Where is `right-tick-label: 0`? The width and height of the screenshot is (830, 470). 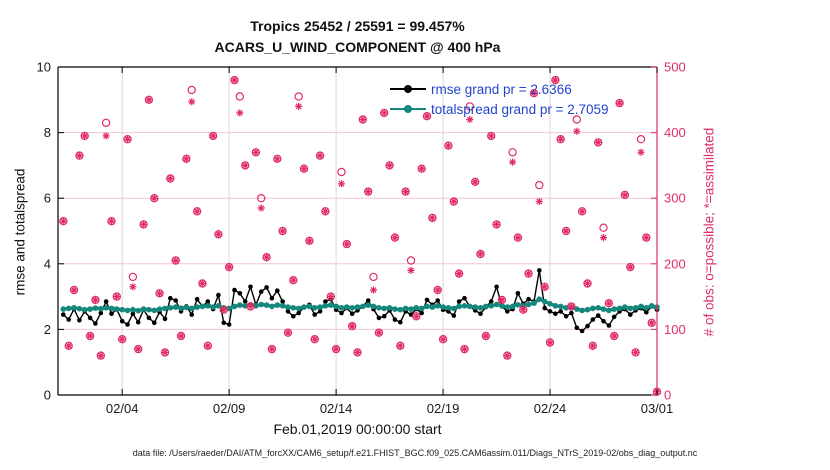
right-tick-label: 0 is located at coordinates (667, 395).